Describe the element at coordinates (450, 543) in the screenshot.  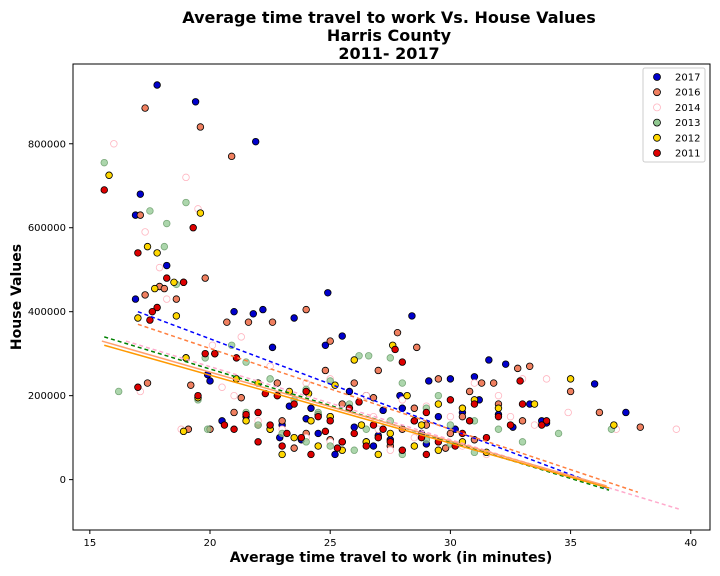
I see `x-tick-label: 30` at that location.